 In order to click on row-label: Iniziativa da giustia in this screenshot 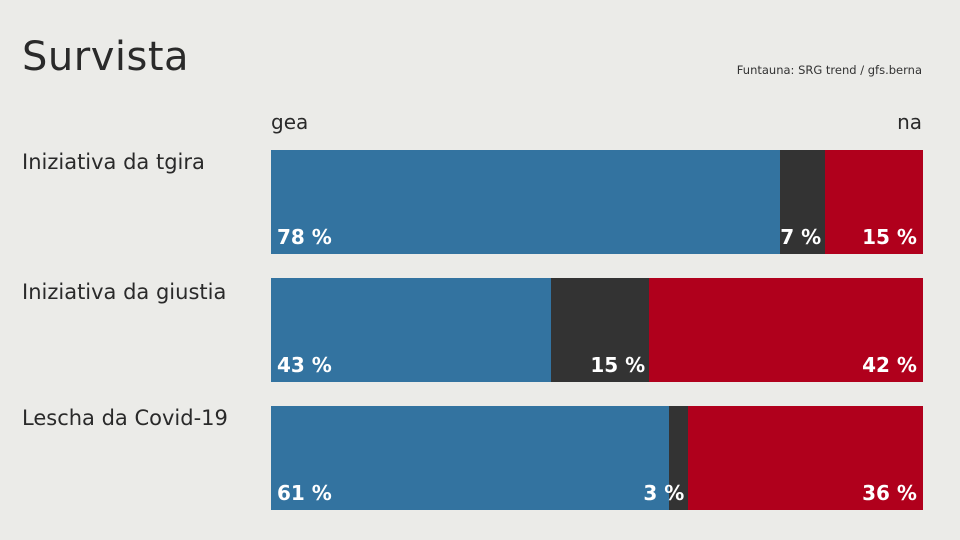, I will do `click(124, 292)`.